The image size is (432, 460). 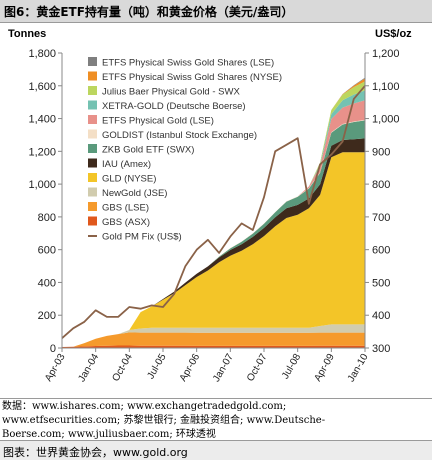 What do you see at coordinates (386, 120) in the screenshot?
I see `right-tick-label: 1,000` at bounding box center [386, 120].